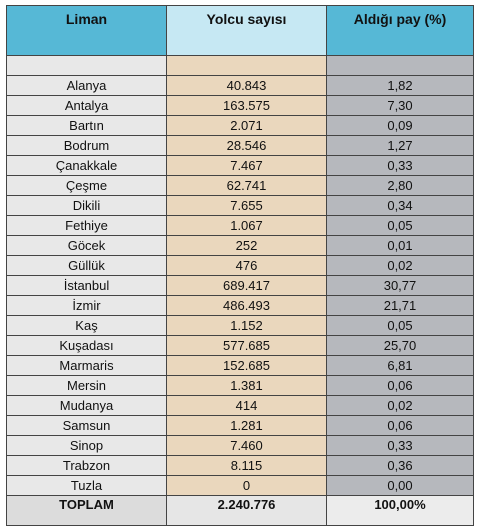  I want to click on passengers-cell: 163.575, so click(246, 105).